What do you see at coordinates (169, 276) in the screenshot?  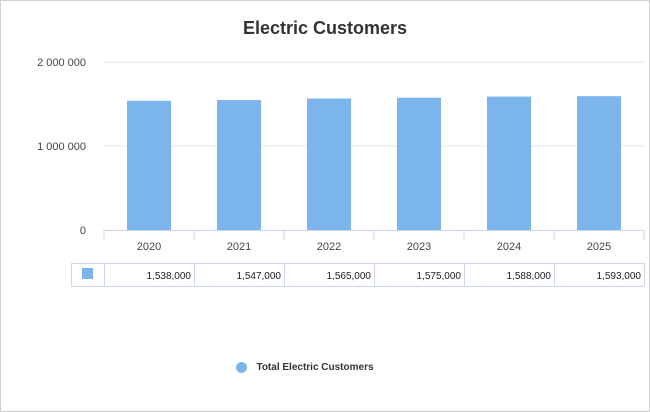 I see `table-cell: 1,538,000` at bounding box center [169, 276].